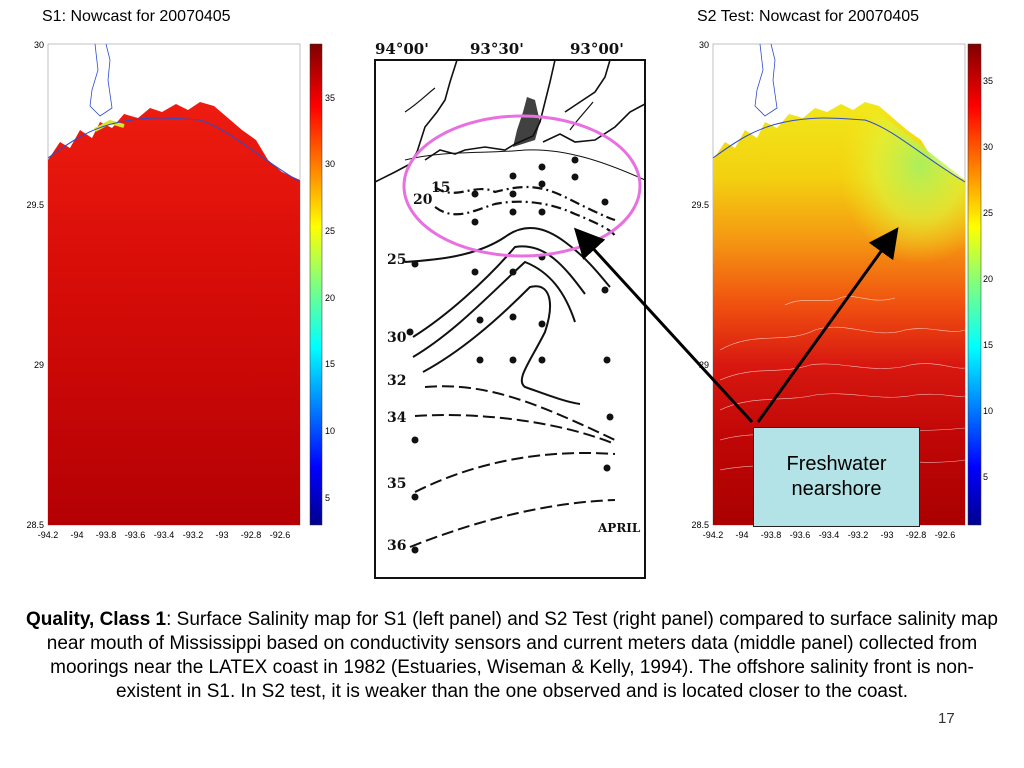  What do you see at coordinates (35, 205) in the screenshot?
I see `left-ytick: 29.5` at bounding box center [35, 205].